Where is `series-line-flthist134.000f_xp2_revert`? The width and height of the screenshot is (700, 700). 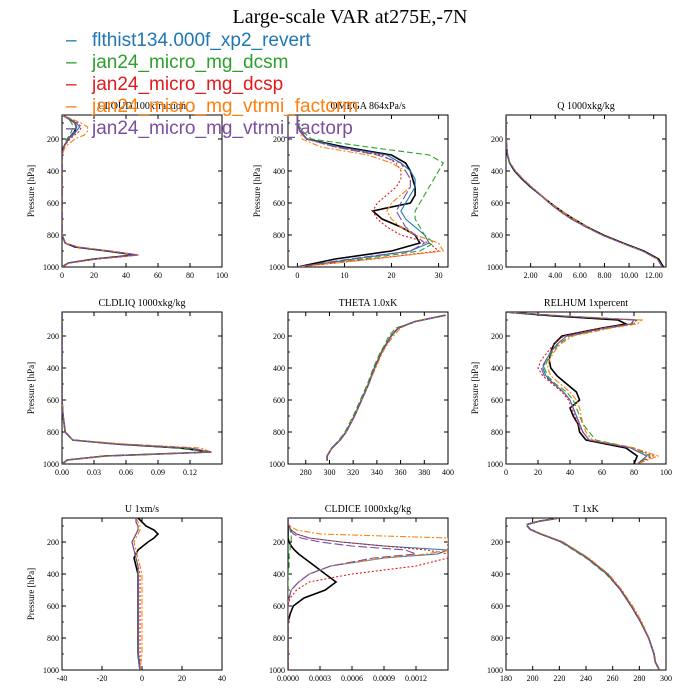 series-line-flthist134.000f_xp2_revert is located at coordinates (137, 388).